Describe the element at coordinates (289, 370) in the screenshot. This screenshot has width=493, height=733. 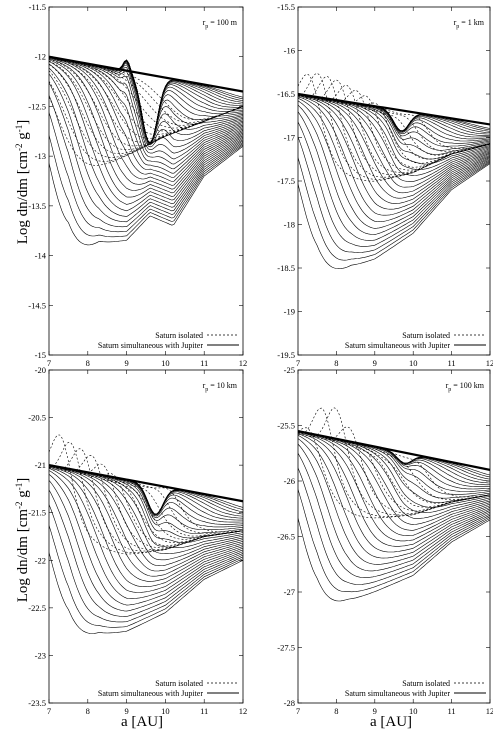
I see `y-tick-label: -25` at that location.